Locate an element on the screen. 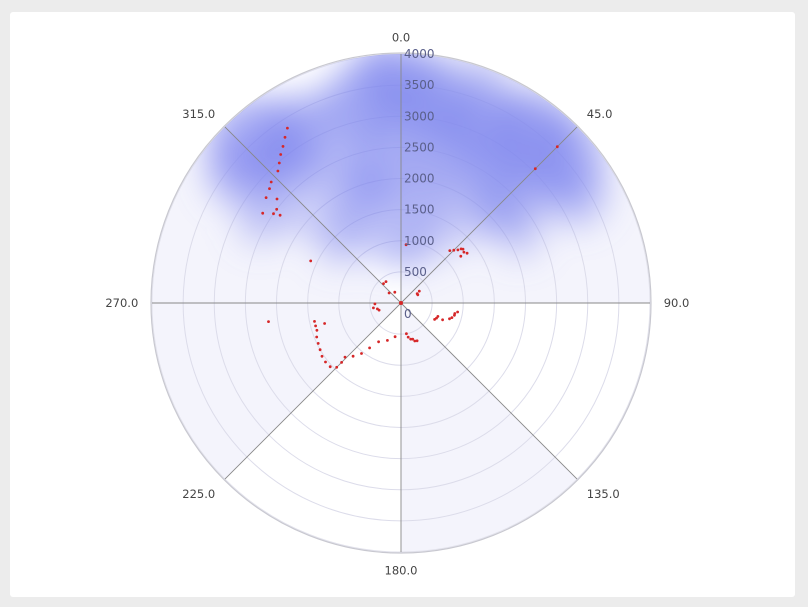 The image size is (808, 607). radial-tick-label: 3500 is located at coordinates (419, 85).